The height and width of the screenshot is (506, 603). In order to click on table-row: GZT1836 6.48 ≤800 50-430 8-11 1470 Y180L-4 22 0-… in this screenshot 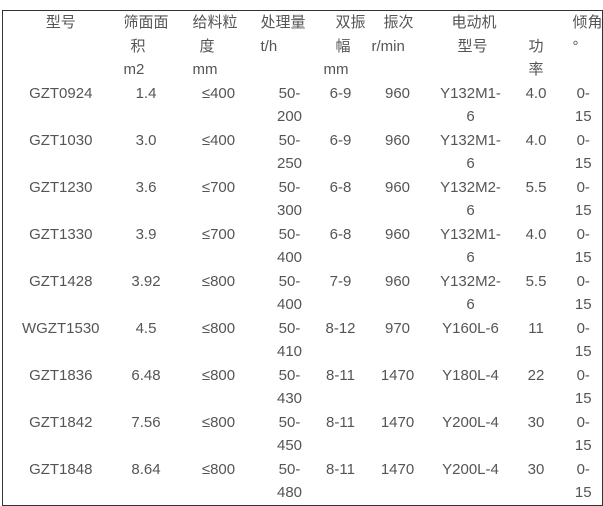, I will do `click(303, 387)`.